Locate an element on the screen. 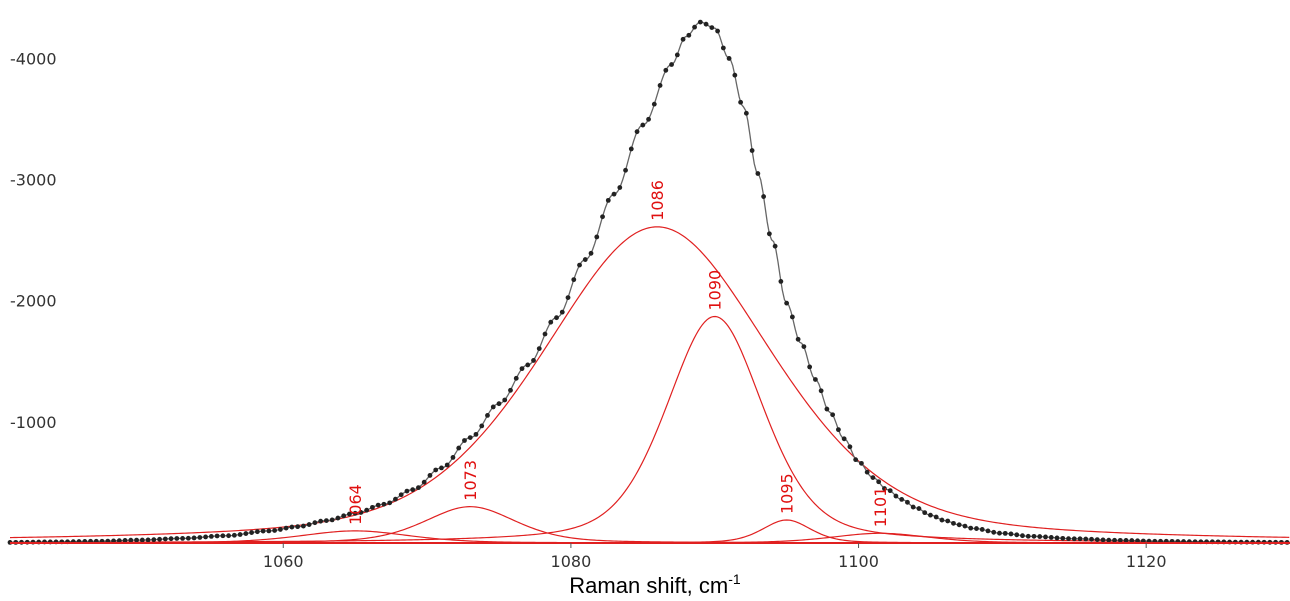 The height and width of the screenshot is (601, 1290). y-tick-label: -4000 is located at coordinates (33, 58).